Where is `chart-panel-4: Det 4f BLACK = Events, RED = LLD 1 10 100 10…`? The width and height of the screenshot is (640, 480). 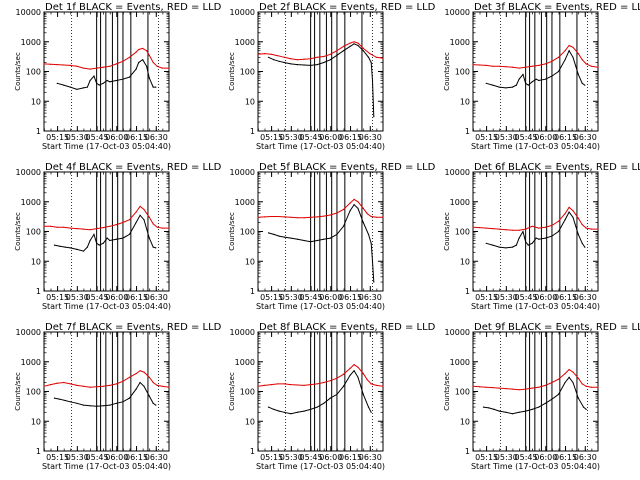
chart-panel-4: Det 4f BLACK = Events, RED = LLD 1 10 100 10… is located at coordinates (118, 236).